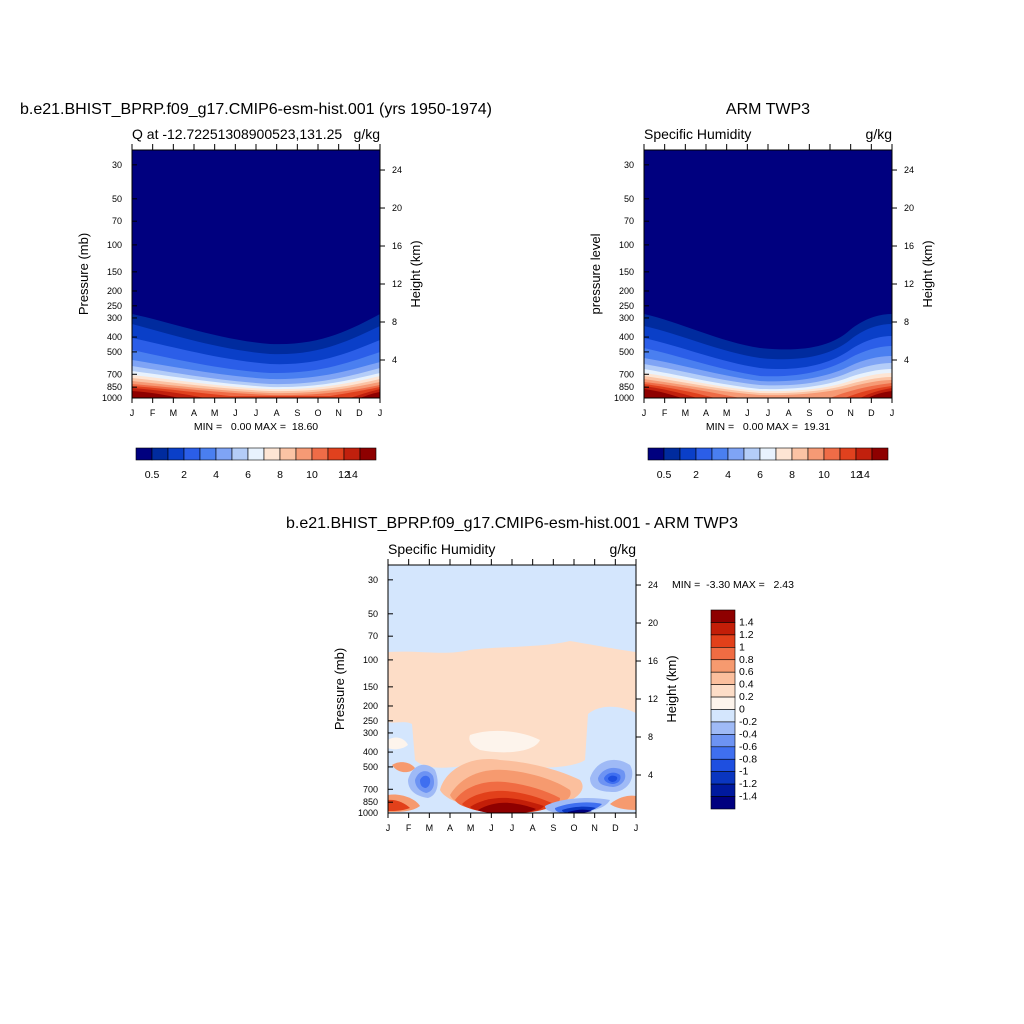 The width and height of the screenshot is (1024, 1024). What do you see at coordinates (653, 661) in the screenshot?
I see `panel3-height-label: 16` at bounding box center [653, 661].